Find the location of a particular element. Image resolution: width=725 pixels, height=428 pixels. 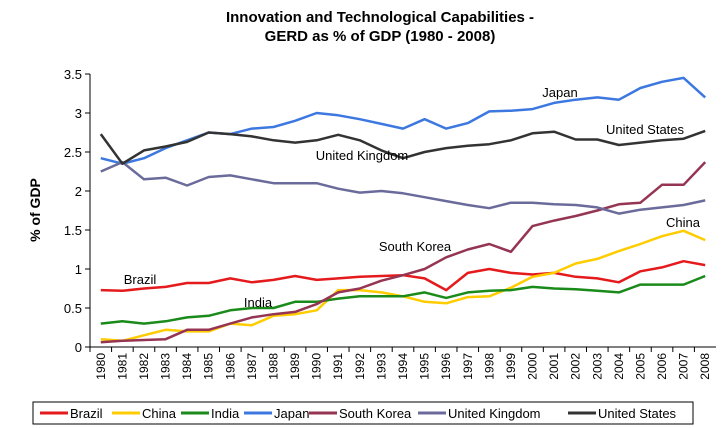

chart-title: GERD as % of GDP (1980 - 2008) is located at coordinates (380, 36).